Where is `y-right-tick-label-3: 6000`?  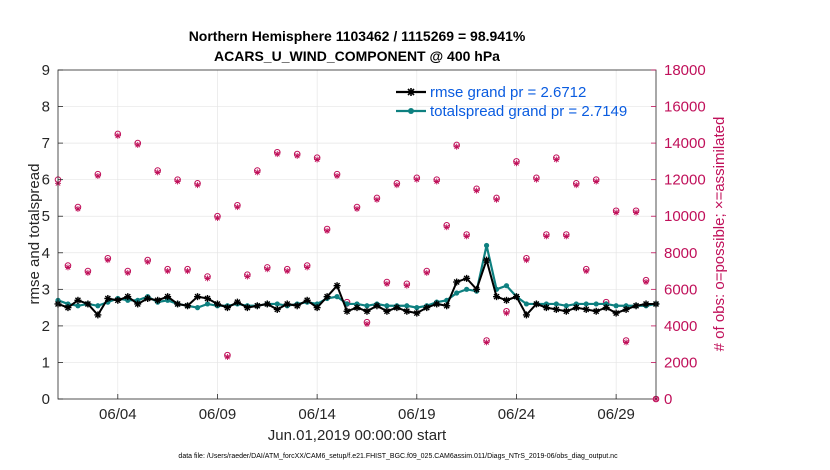 y-right-tick-label-3: 6000 is located at coordinates (680, 289).